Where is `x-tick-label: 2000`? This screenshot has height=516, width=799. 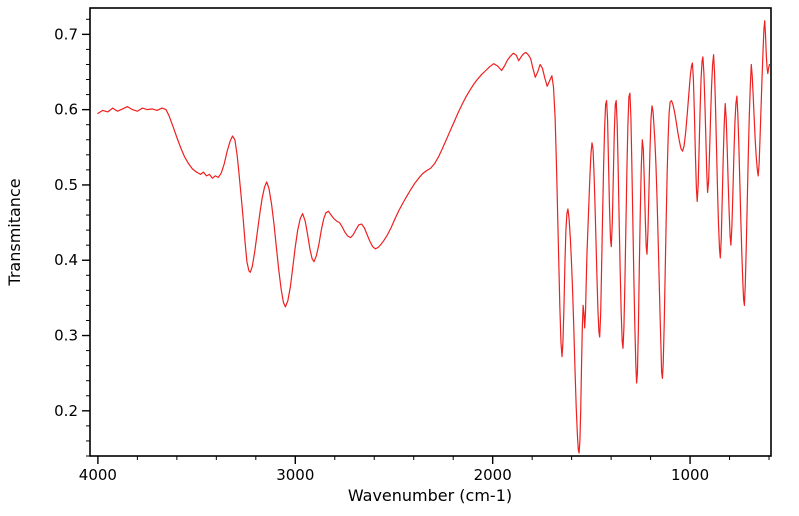
x-tick-label: 2000 is located at coordinates (493, 475).